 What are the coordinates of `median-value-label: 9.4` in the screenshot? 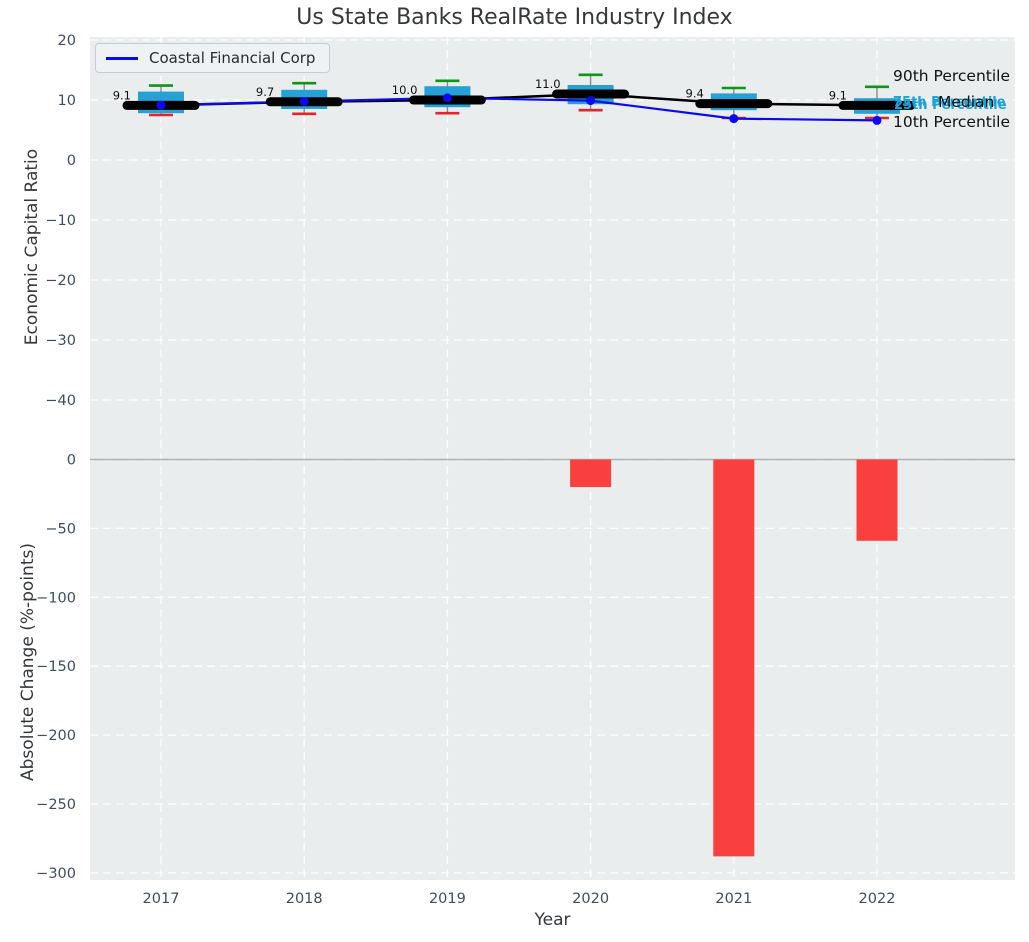 It's located at (695, 94).